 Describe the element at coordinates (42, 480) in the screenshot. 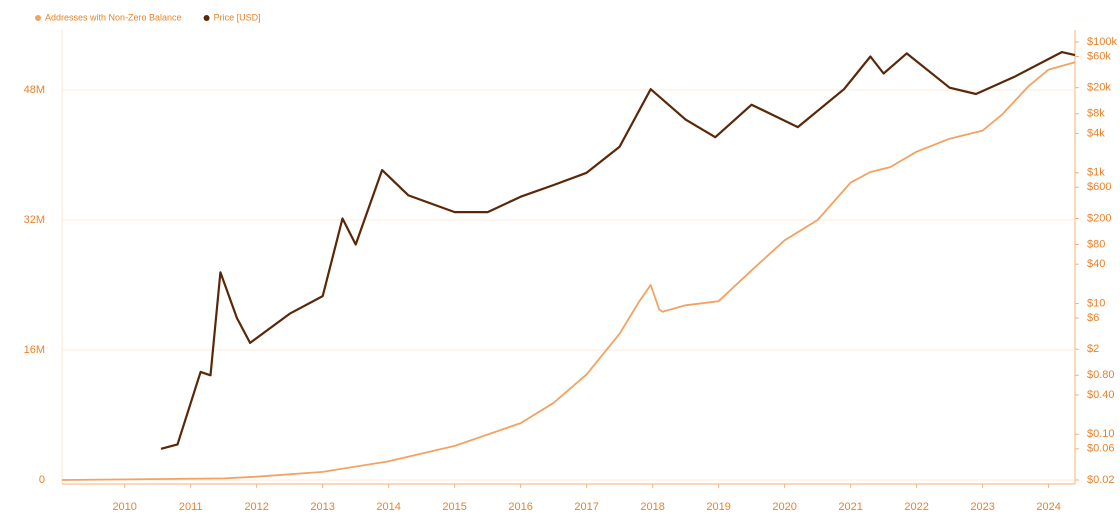

I see `y-tick-label: 0` at that location.